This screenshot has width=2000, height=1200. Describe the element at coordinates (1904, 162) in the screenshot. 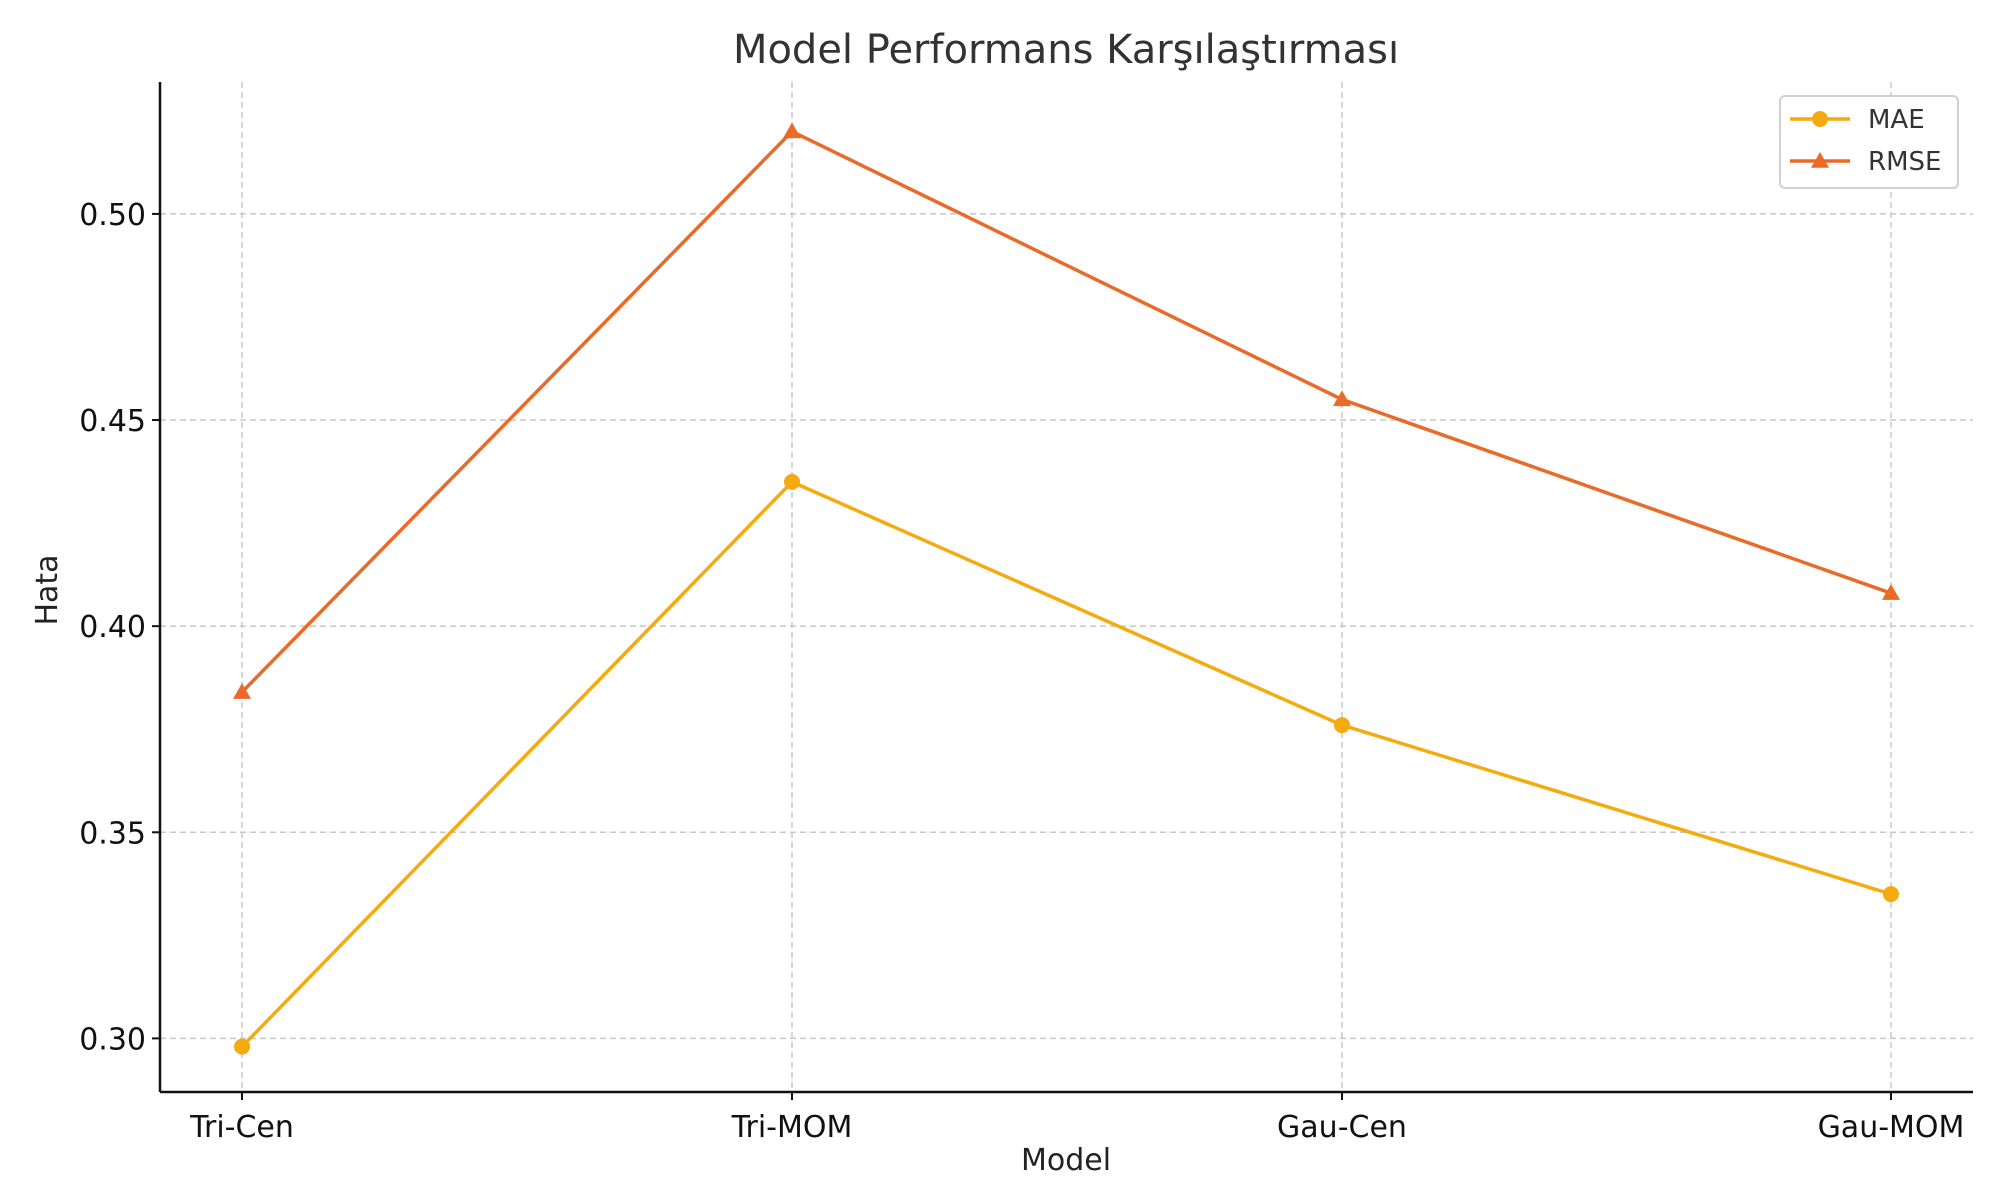

I see `legend-label: RMSE` at that location.